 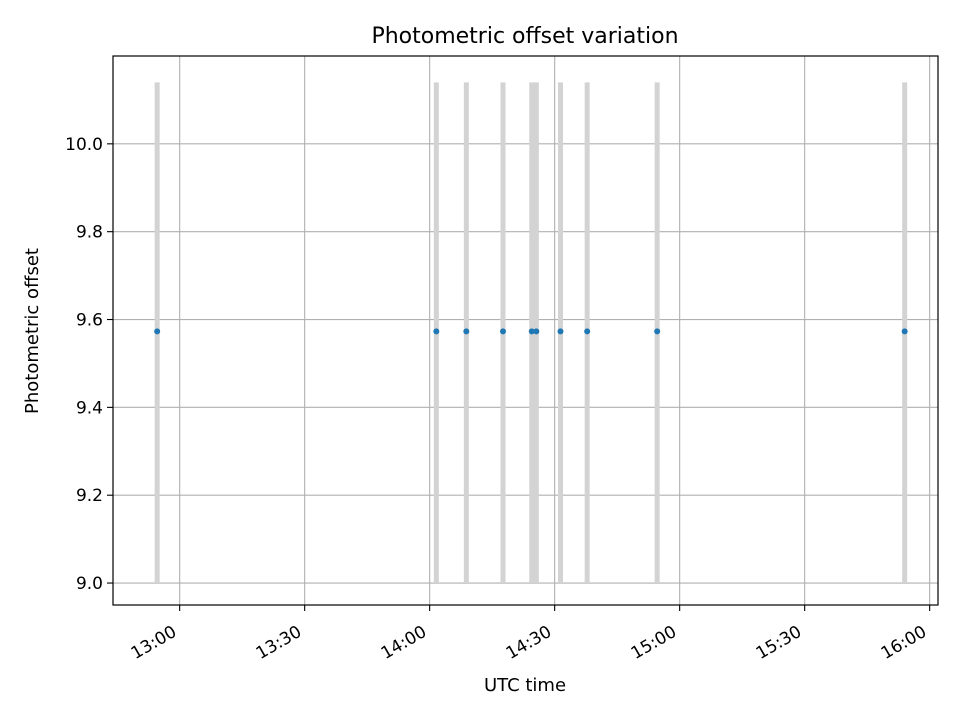 I want to click on y-tick-label: 10.0, so click(x=84, y=145).